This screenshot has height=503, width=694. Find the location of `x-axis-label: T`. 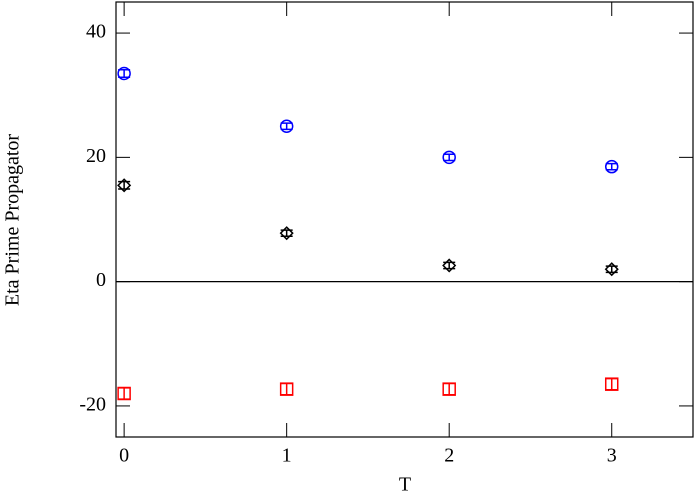

x-axis-label: T is located at coordinates (405, 485).